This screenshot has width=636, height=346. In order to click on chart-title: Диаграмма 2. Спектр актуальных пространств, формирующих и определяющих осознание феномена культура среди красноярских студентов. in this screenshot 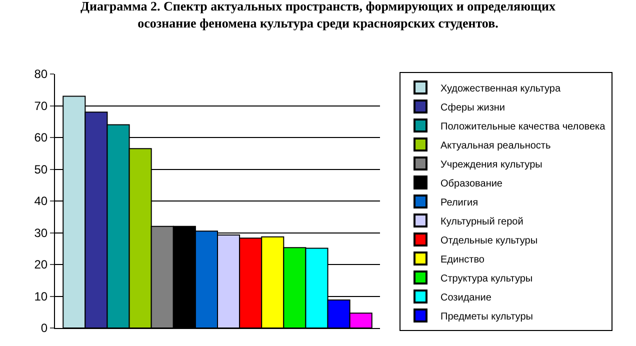, I will do `click(318, 15)`.